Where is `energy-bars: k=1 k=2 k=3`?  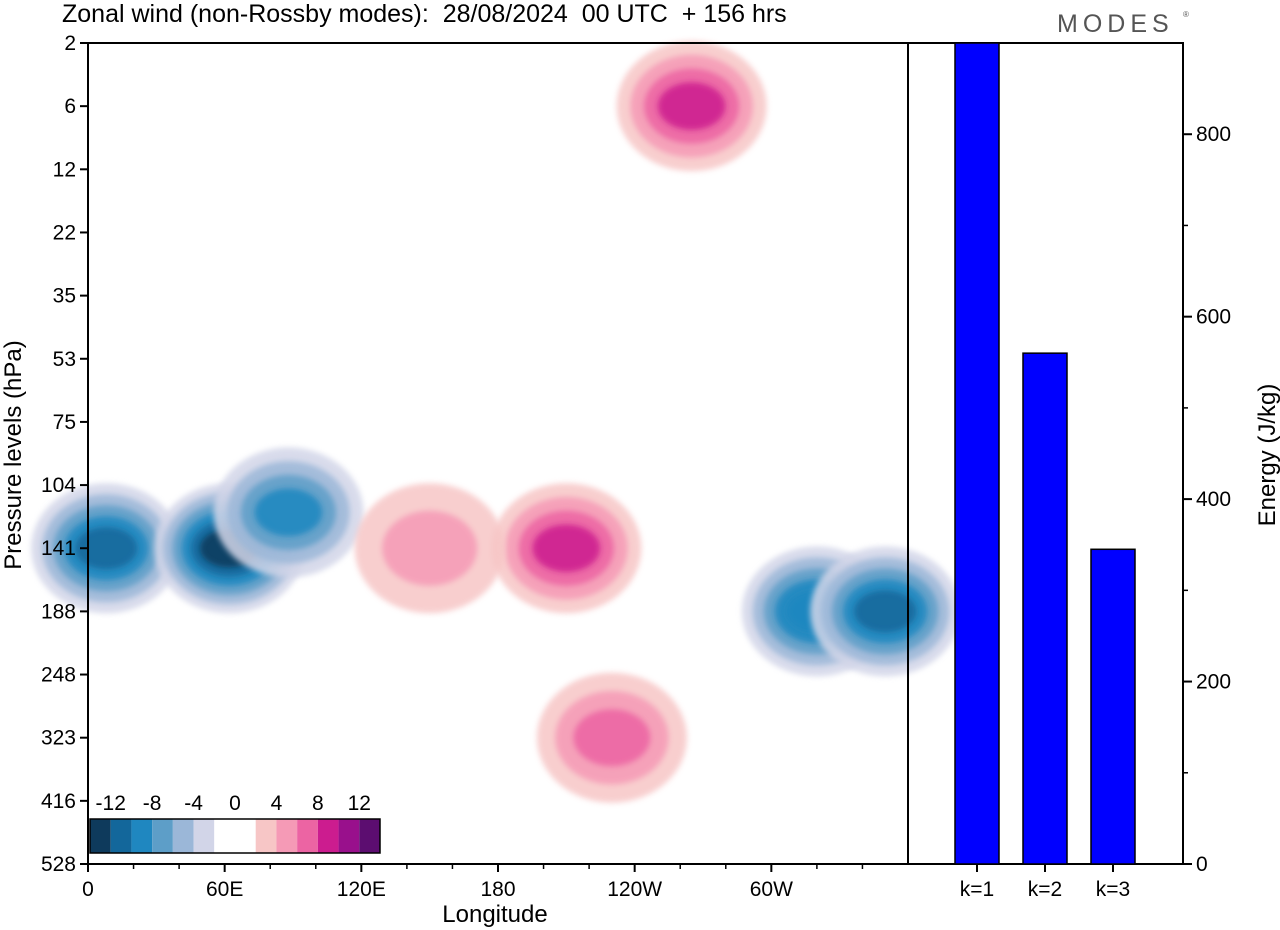 energy-bars: k=1 k=2 k=3 is located at coordinates (1045, 471).